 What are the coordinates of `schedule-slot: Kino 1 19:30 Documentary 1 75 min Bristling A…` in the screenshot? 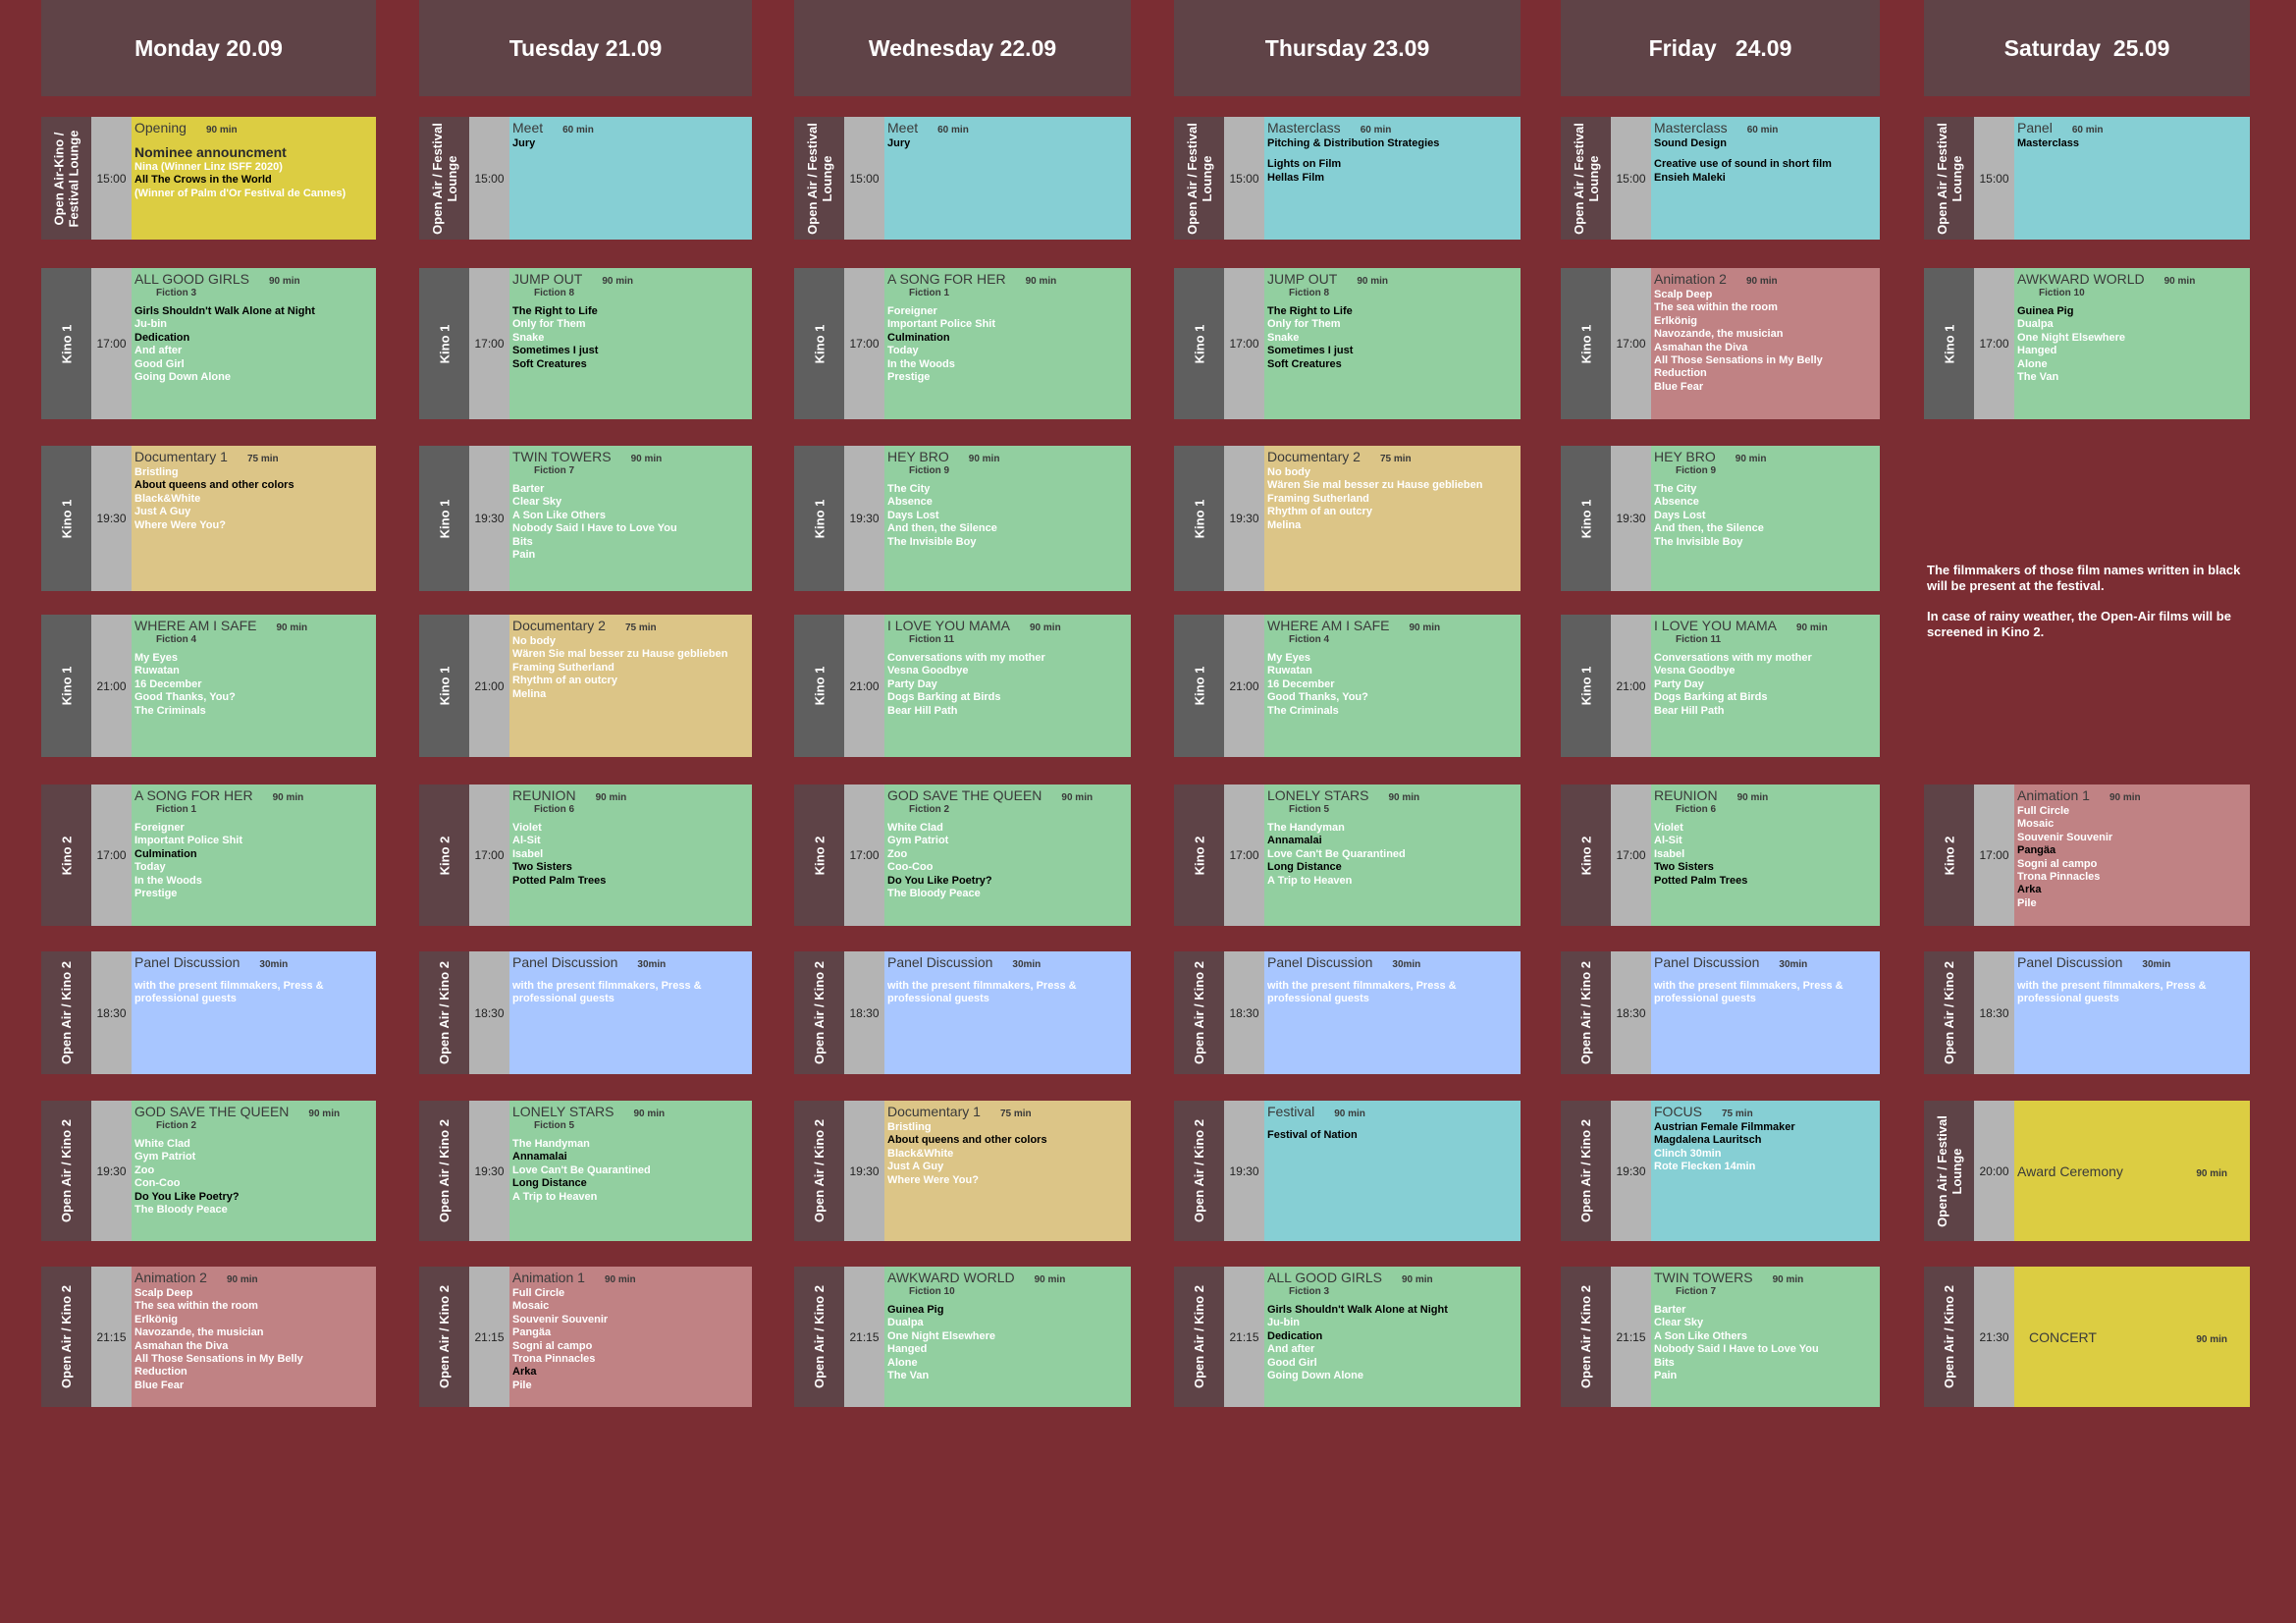 It's located at (209, 519).